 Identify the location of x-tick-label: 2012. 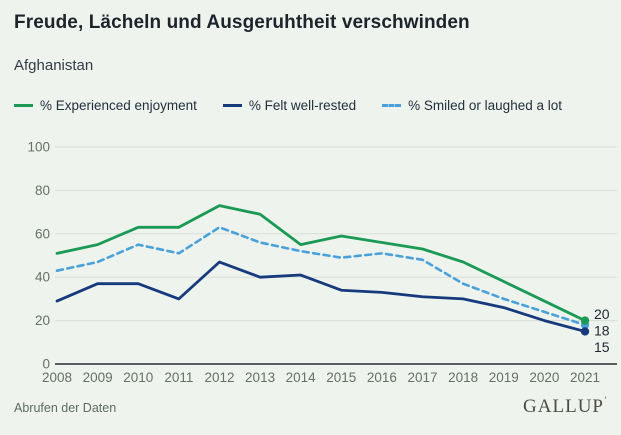
(219, 377).